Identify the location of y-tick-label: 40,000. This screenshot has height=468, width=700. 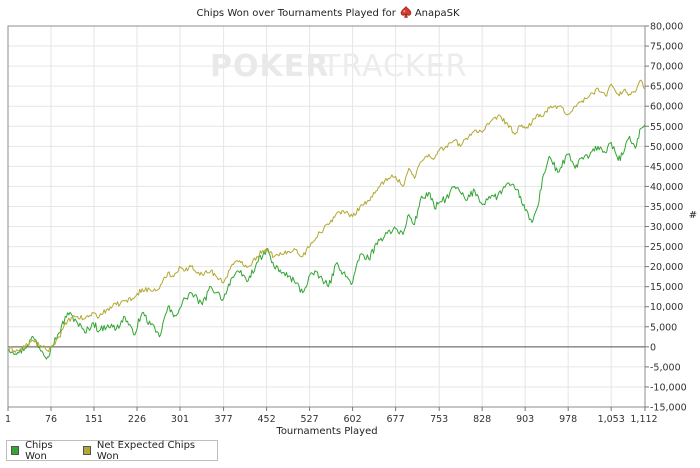
(666, 187).